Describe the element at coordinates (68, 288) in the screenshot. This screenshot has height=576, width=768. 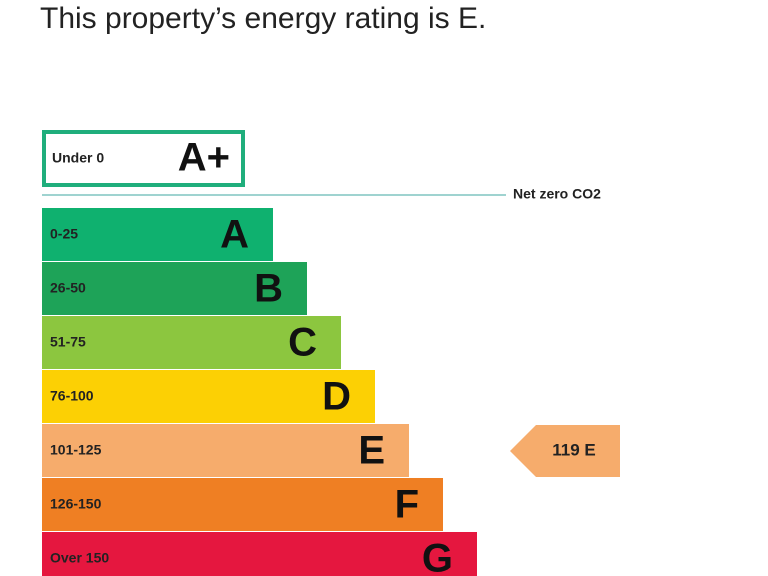
I see `band-range: 26-50` at that location.